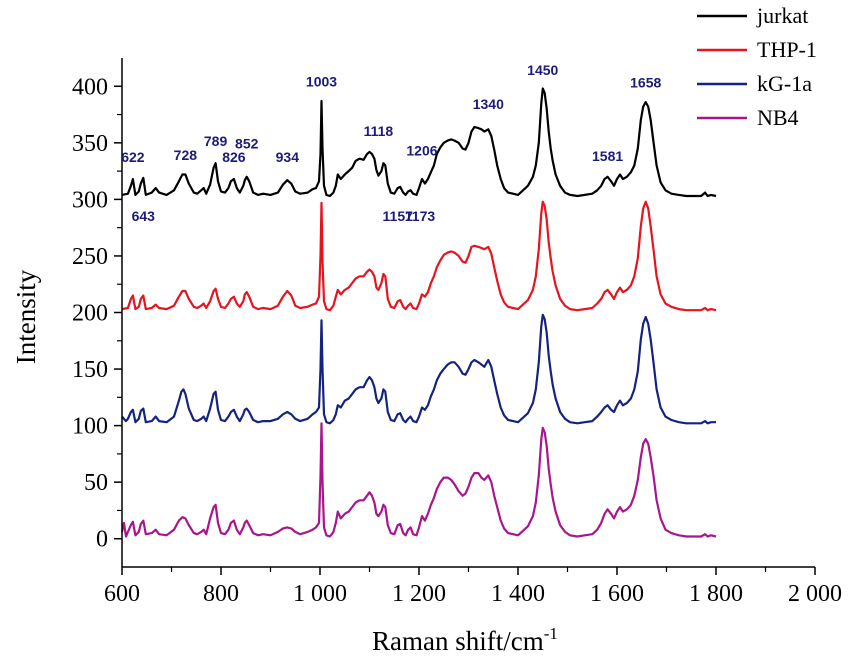 The image size is (850, 664). What do you see at coordinates (90, 200) in the screenshot?
I see `y-tick-label: 300` at bounding box center [90, 200].